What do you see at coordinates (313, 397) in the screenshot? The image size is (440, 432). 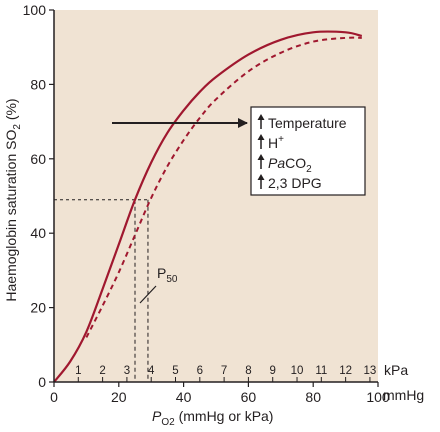 I see `x-tick-label: 80` at bounding box center [313, 397].